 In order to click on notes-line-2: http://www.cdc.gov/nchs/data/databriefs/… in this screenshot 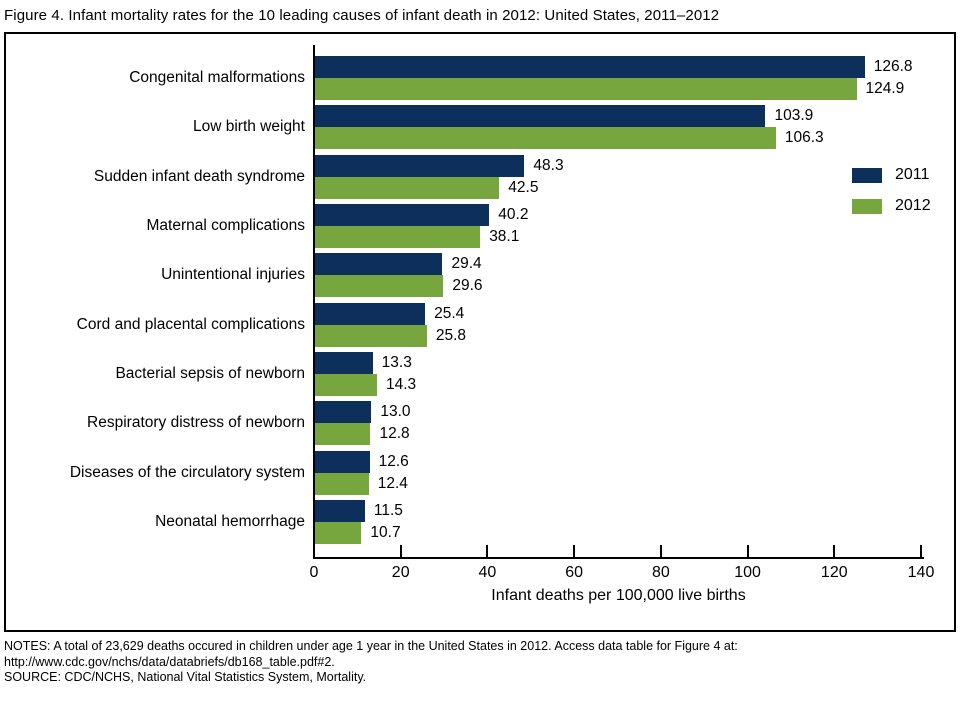, I will do `click(169, 661)`.